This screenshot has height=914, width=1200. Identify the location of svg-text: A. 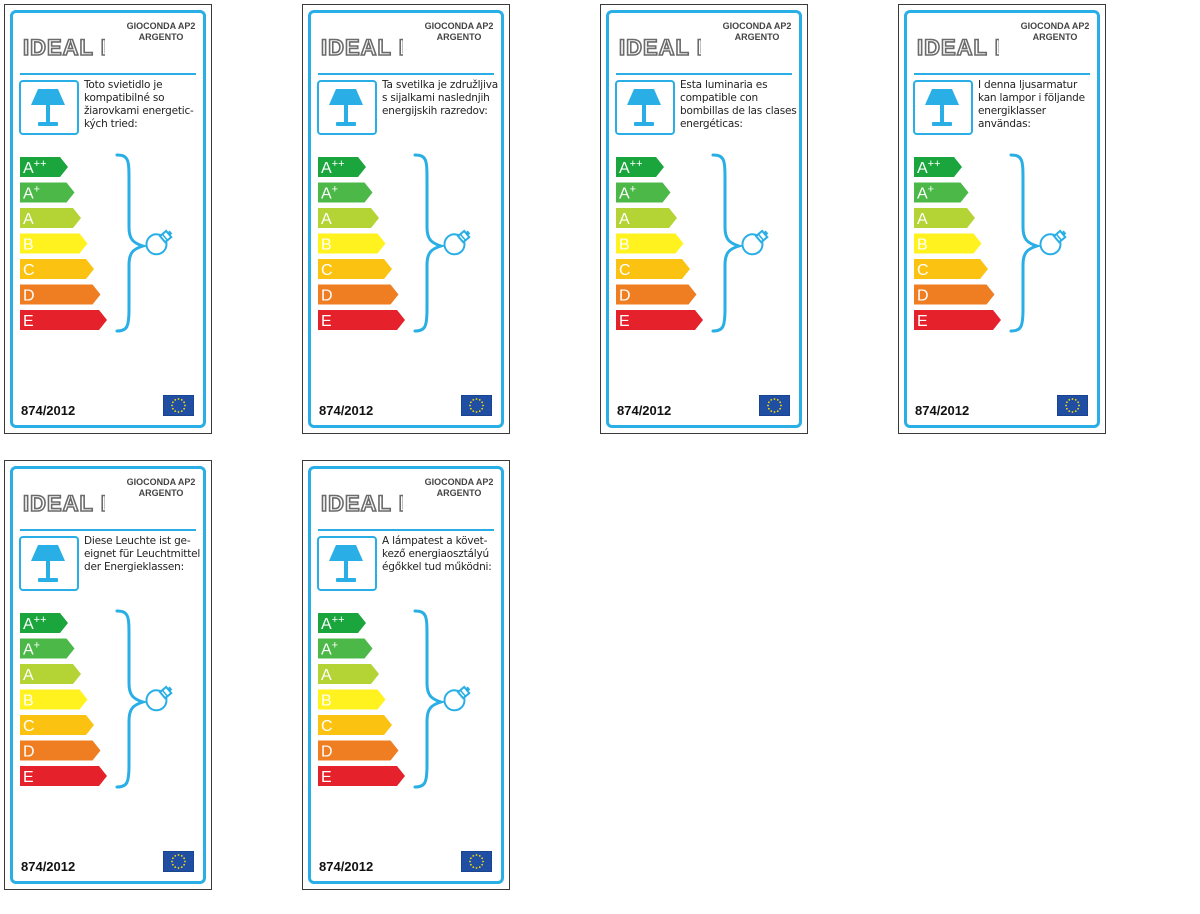
(624, 219).